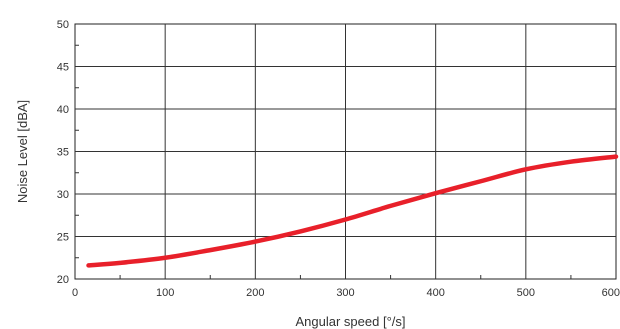  I want to click on y-tick-label: 45, so click(63, 68).